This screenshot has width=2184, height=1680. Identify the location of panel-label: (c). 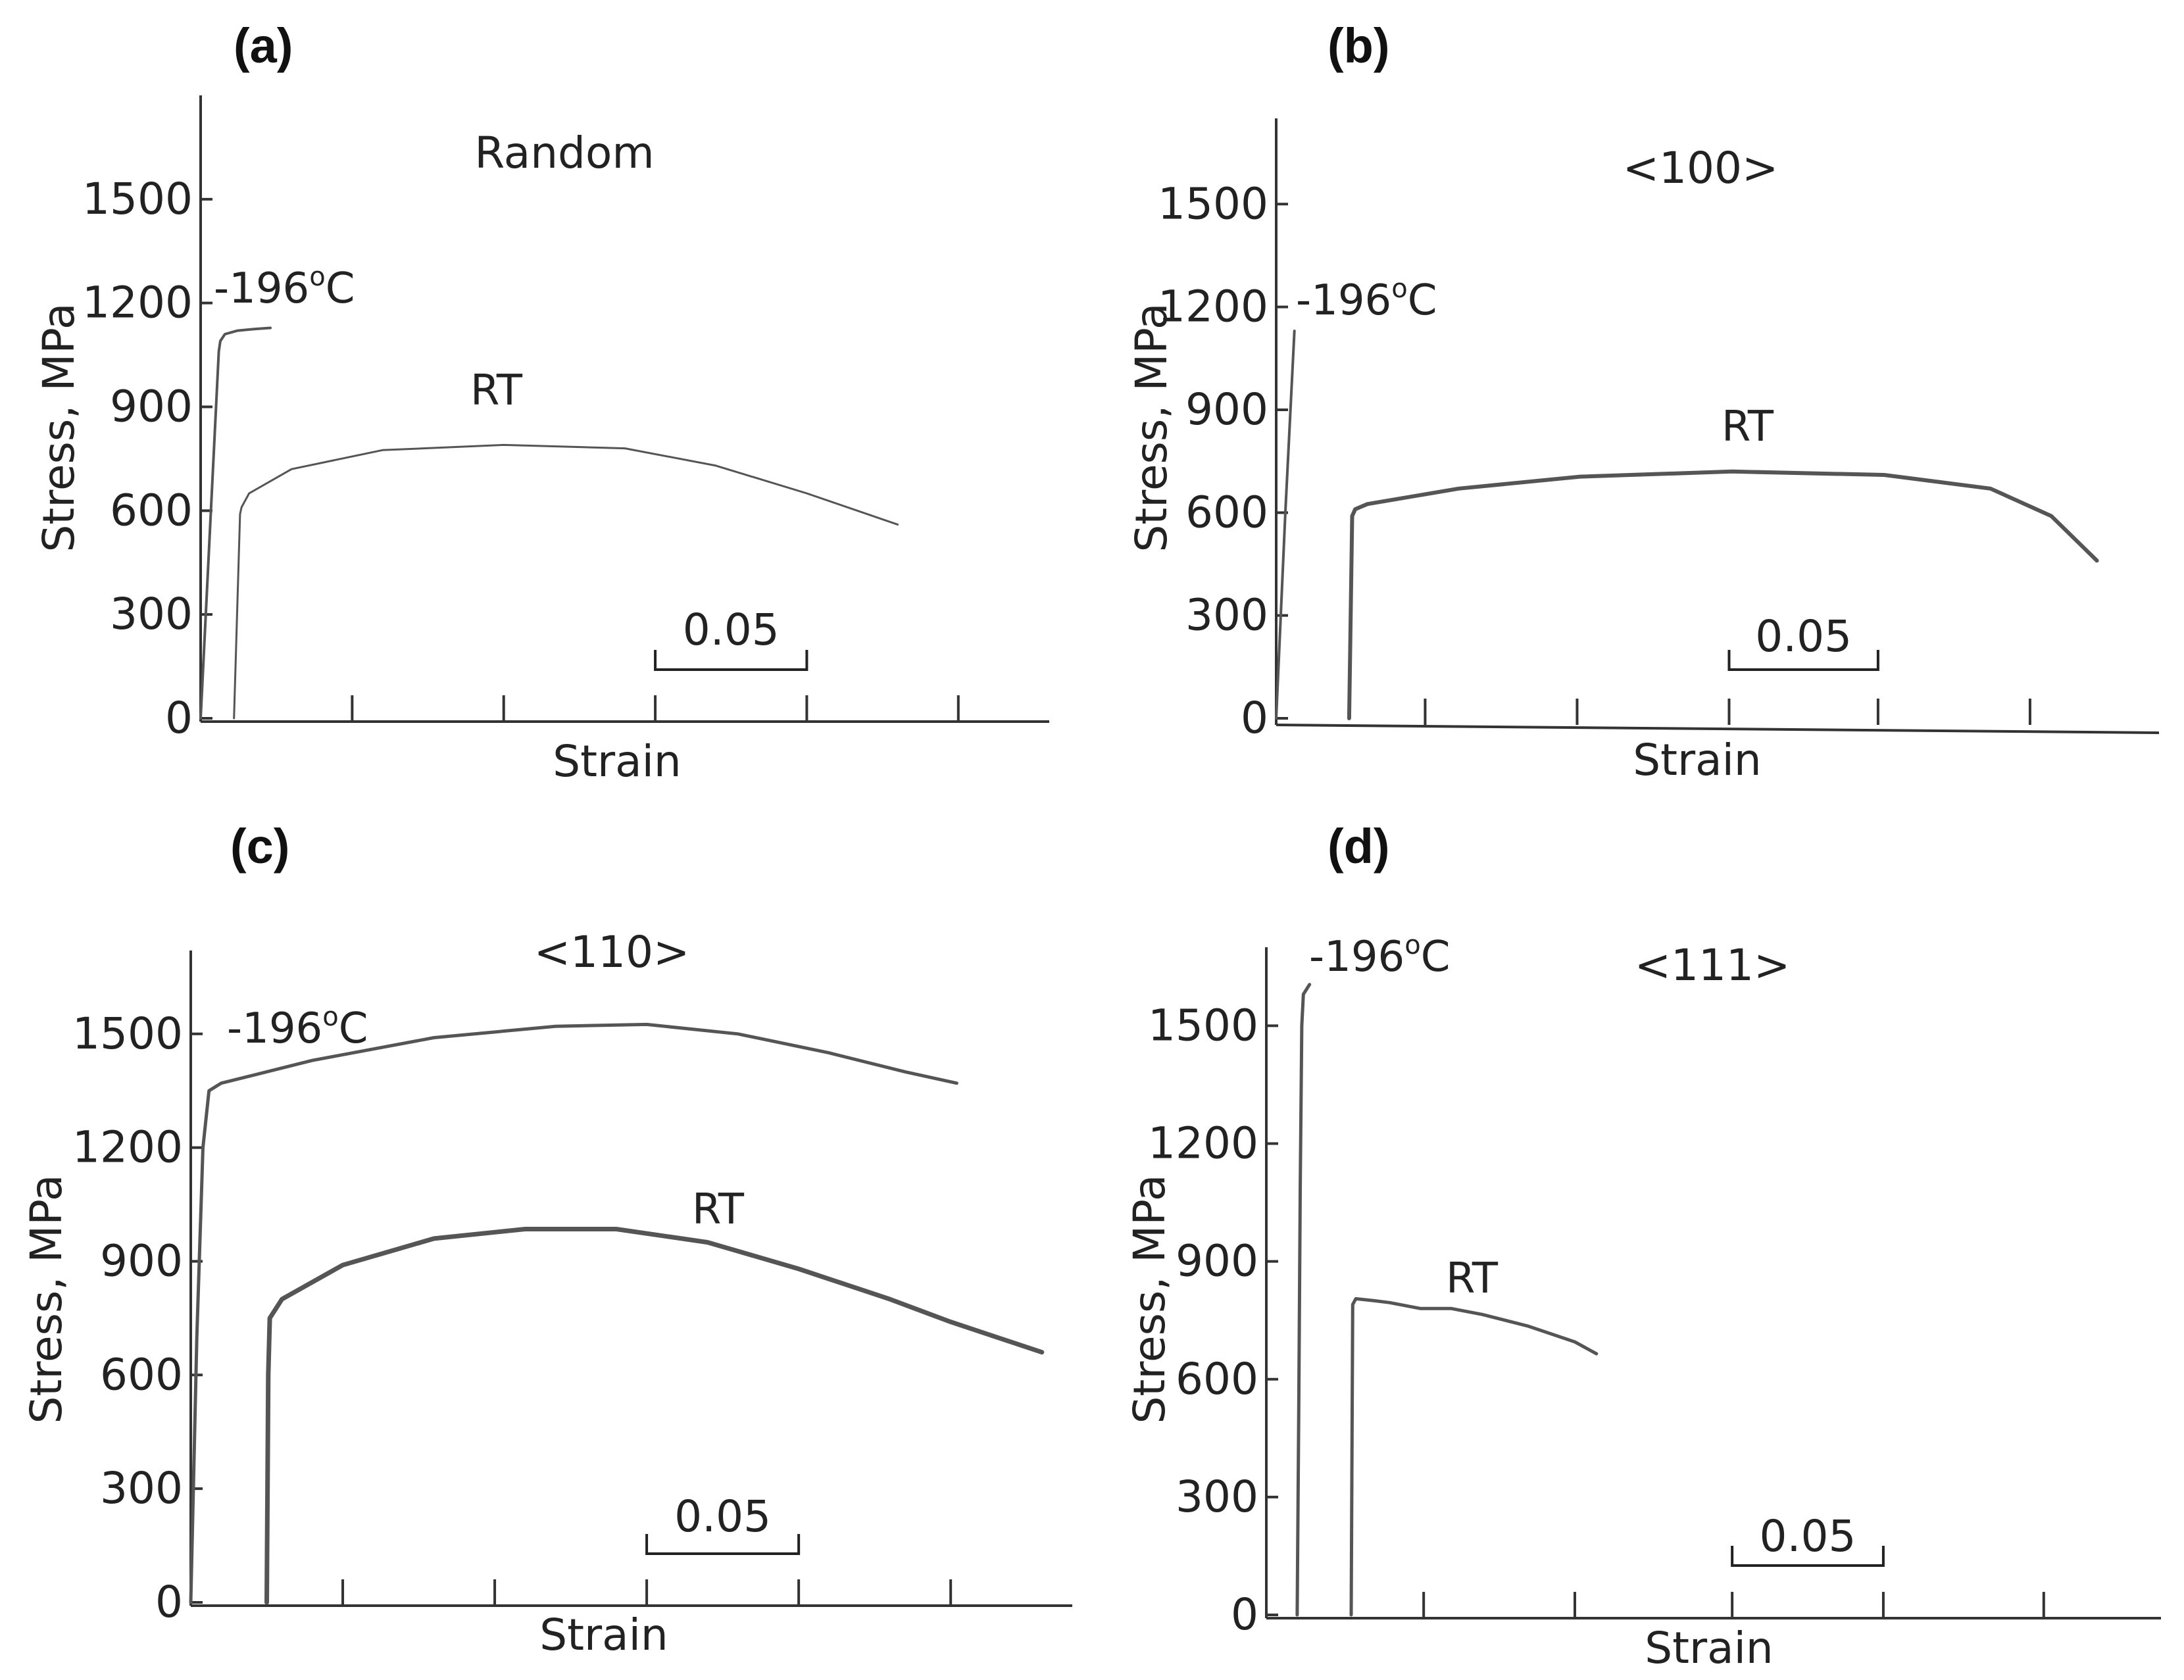
(259, 846).